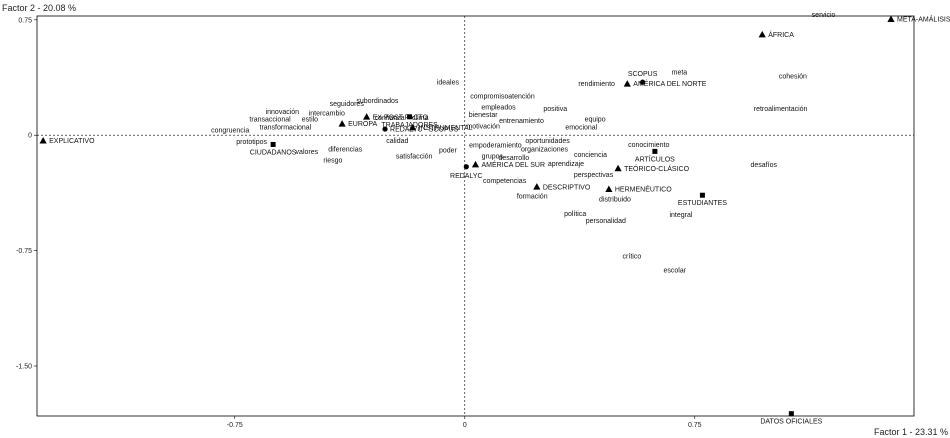 The image size is (950, 438). Describe the element at coordinates (923, 19) in the screenshot. I see `point-label-meta-amalisis: META-AMÁLISIS` at that location.